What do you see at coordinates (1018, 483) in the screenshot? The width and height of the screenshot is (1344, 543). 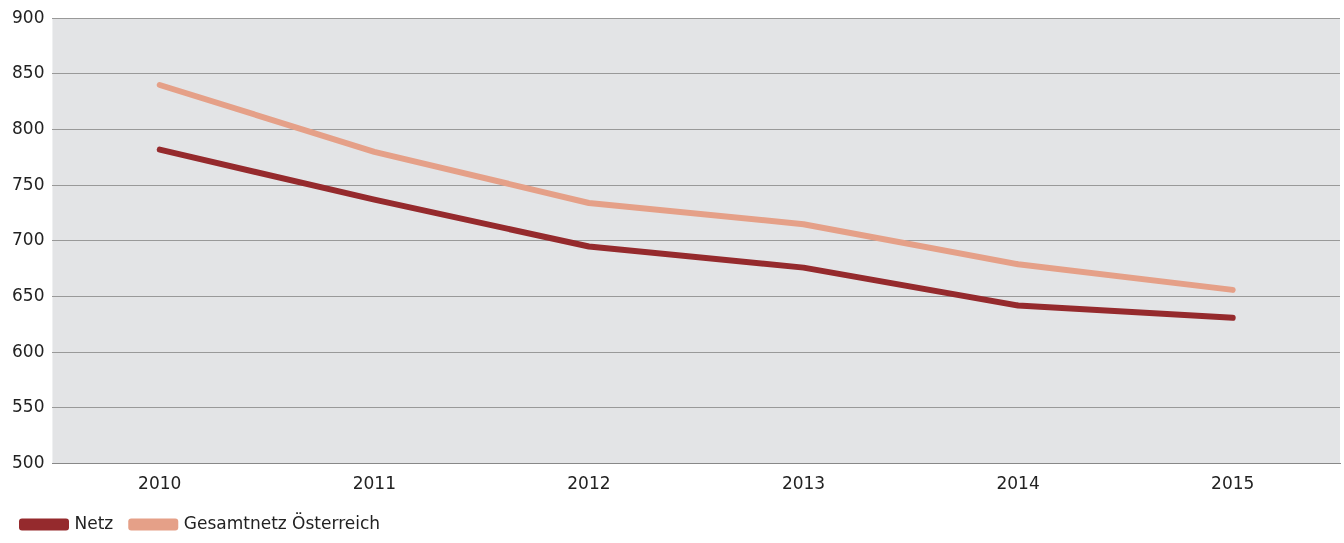 I see `x-tick-label: 2014` at bounding box center [1018, 483].